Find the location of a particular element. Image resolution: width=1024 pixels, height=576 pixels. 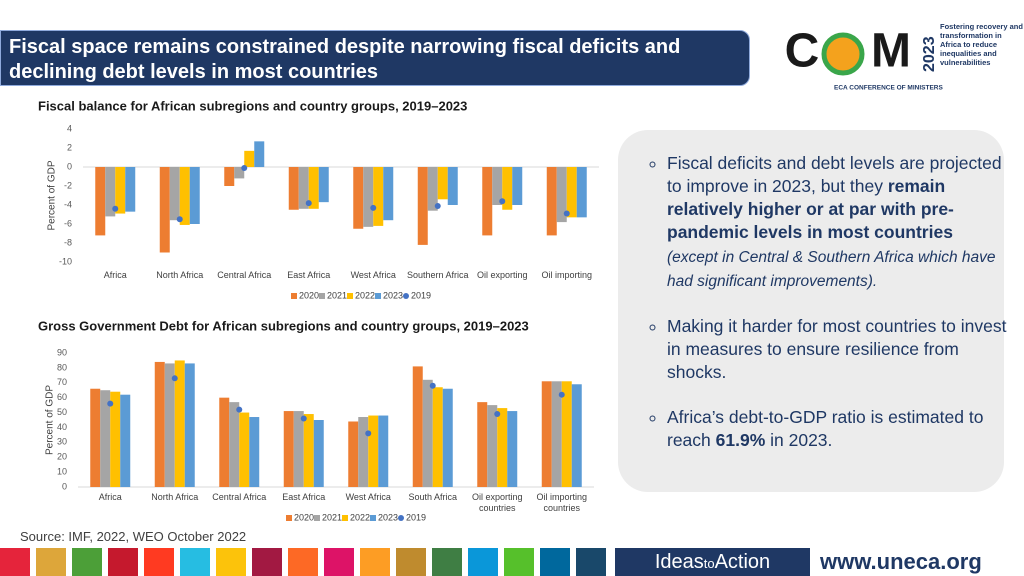

bullet-text: 61.9% is located at coordinates (740, 440).